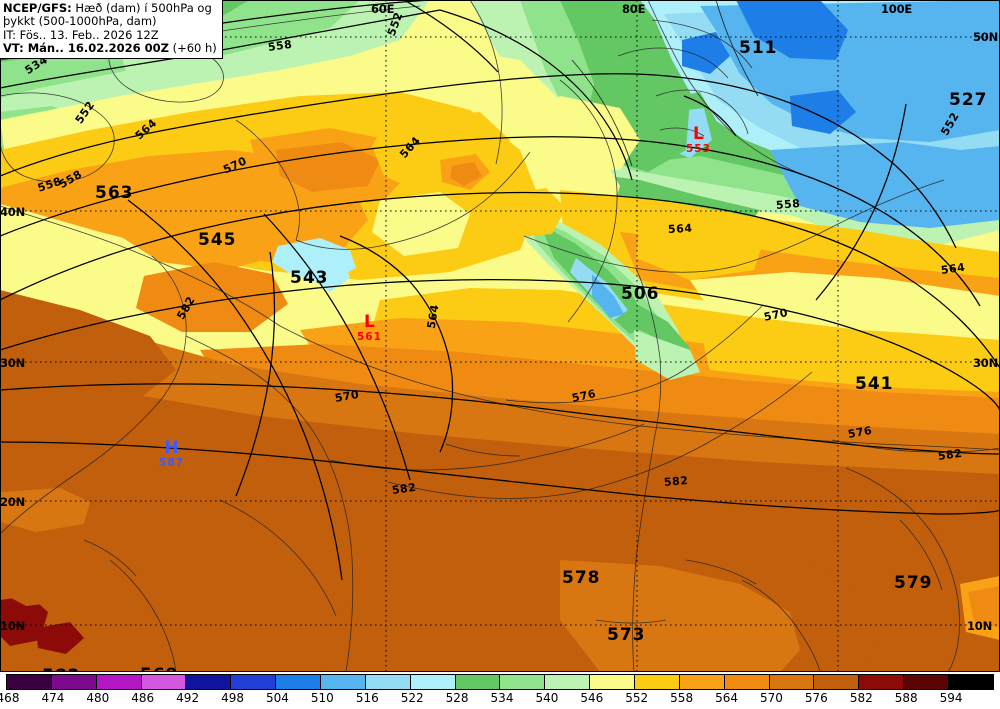 This screenshot has height=709, width=1000. Describe the element at coordinates (640, 294) in the screenshot. I see `height-value-label: 506` at that location.